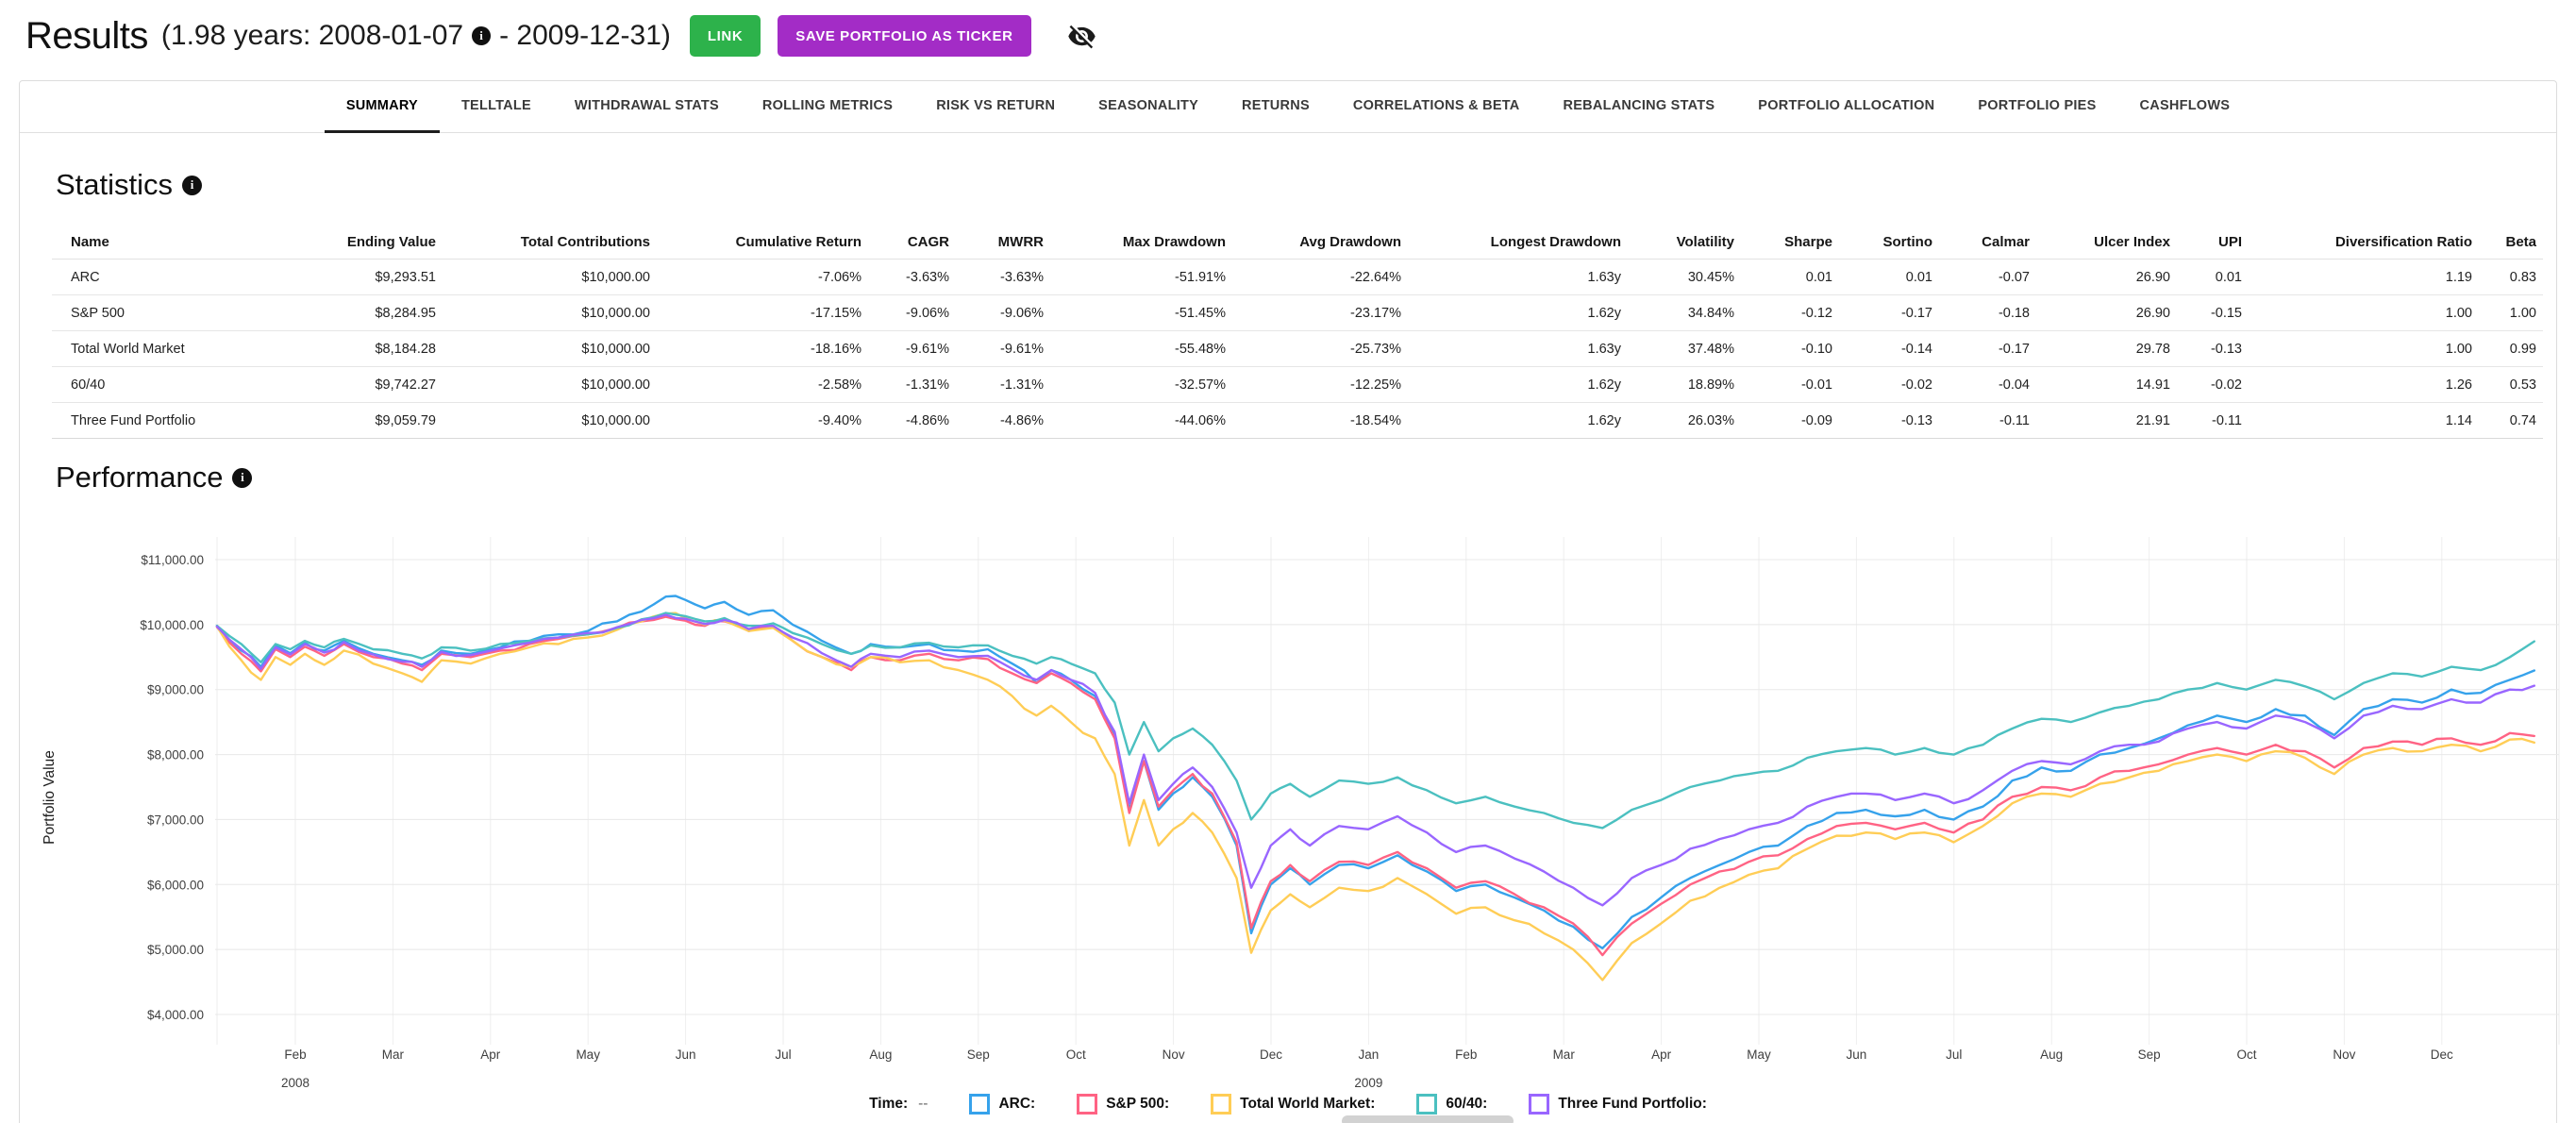 The width and height of the screenshot is (2576, 1123). What do you see at coordinates (2106, 348) in the screenshot?
I see `cell-ulcer-index: 29.78` at bounding box center [2106, 348].